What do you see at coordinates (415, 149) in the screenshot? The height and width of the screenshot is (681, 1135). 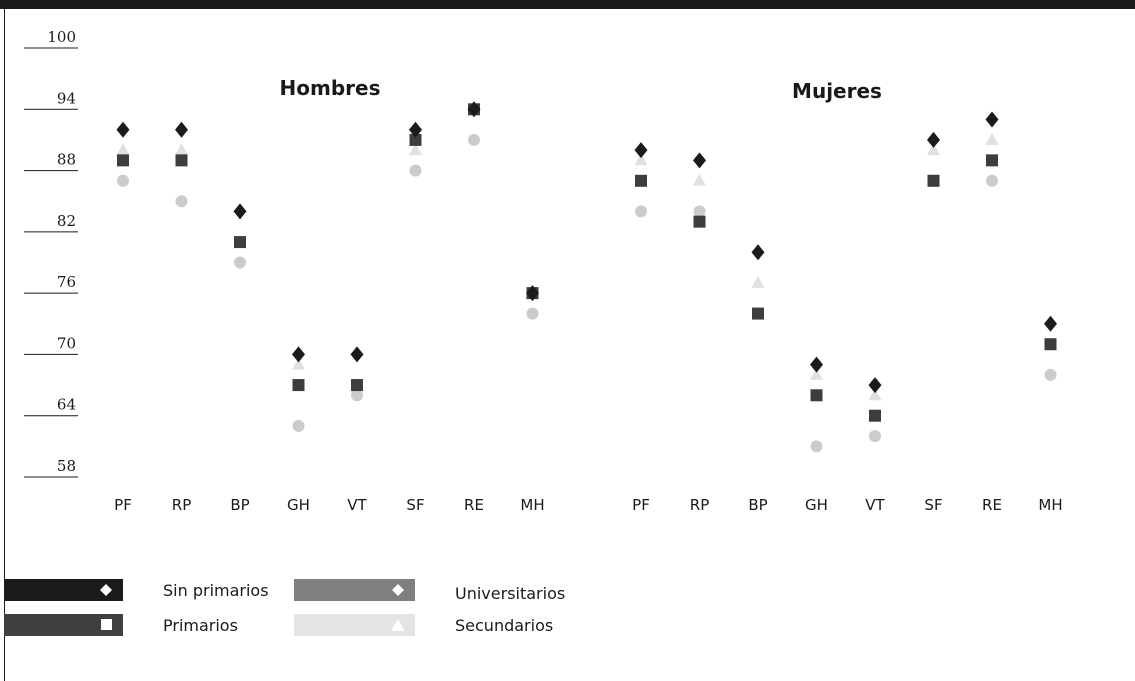 I see `point-hombres-secundarios-sf` at bounding box center [415, 149].